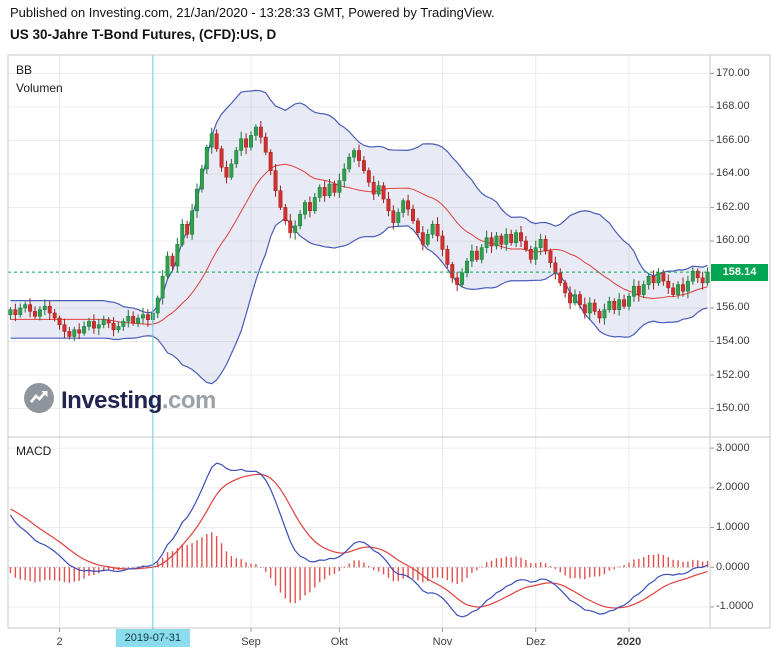 This screenshot has width=777, height=662. I want to click on investing-logo-icon, so click(39, 400).